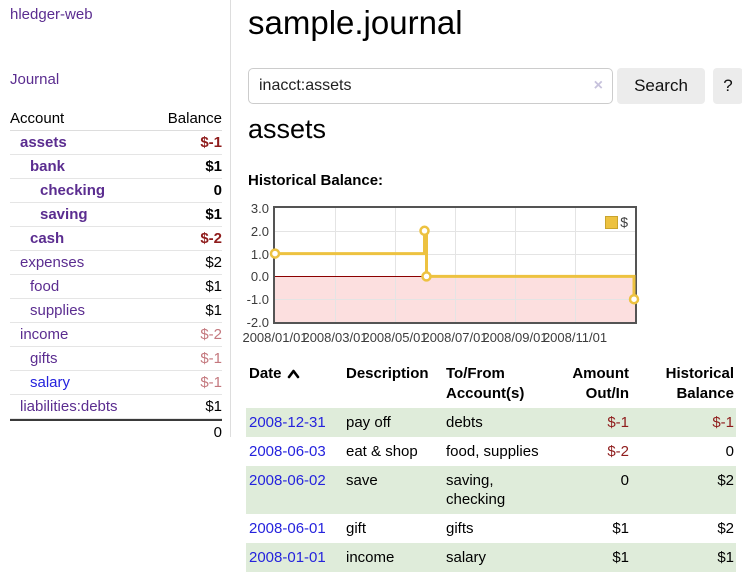 Image resolution: width=742 pixels, height=582 pixels. I want to click on chart-legend: $, so click(616, 222).